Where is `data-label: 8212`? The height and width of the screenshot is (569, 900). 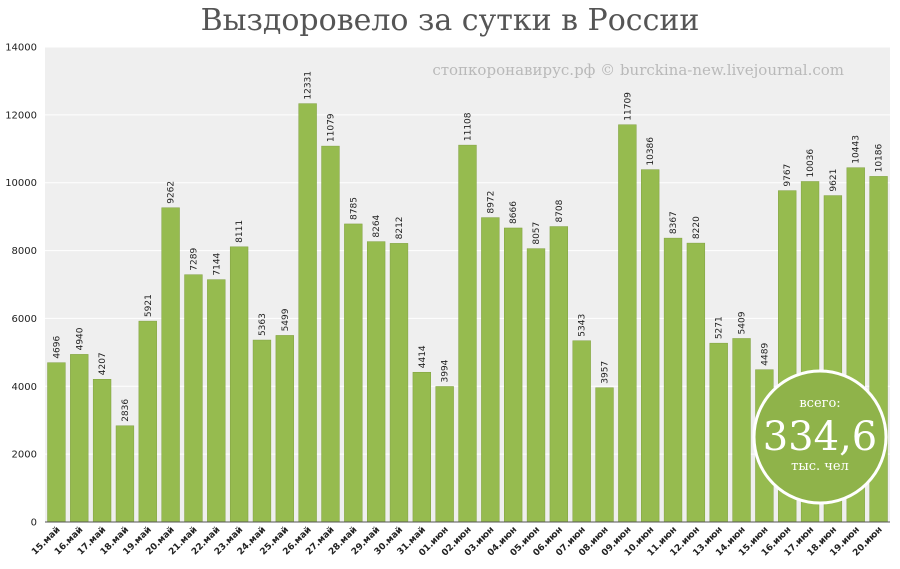 data-label: 8212 is located at coordinates (400, 227).